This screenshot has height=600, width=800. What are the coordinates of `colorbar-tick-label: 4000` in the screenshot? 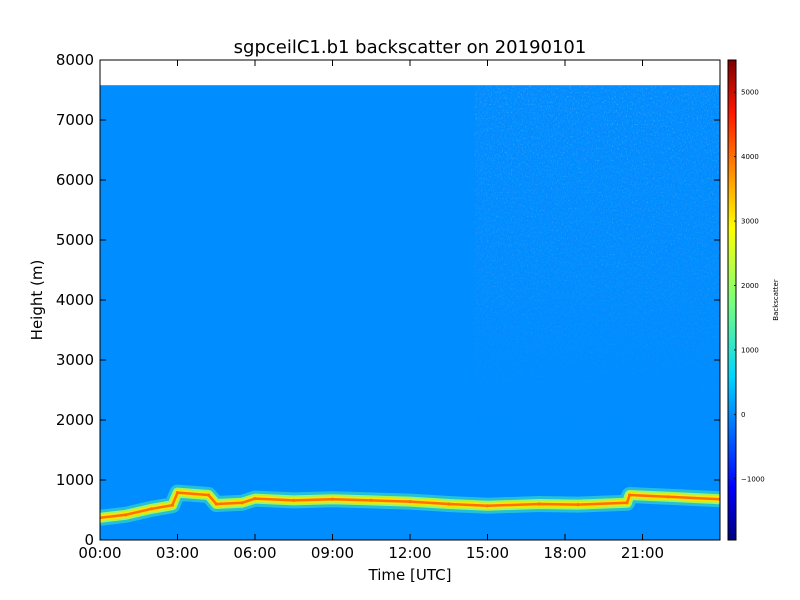 It's located at (750, 157).